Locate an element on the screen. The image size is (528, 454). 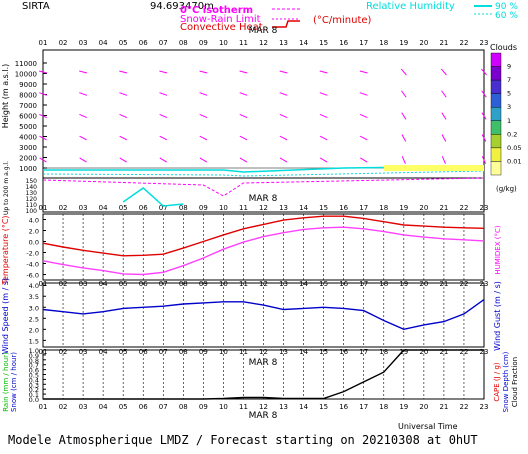
wind-panel: 4.0 3.5 3.0 2.5 2.0 1.5 is located at coordinates (257, 315).